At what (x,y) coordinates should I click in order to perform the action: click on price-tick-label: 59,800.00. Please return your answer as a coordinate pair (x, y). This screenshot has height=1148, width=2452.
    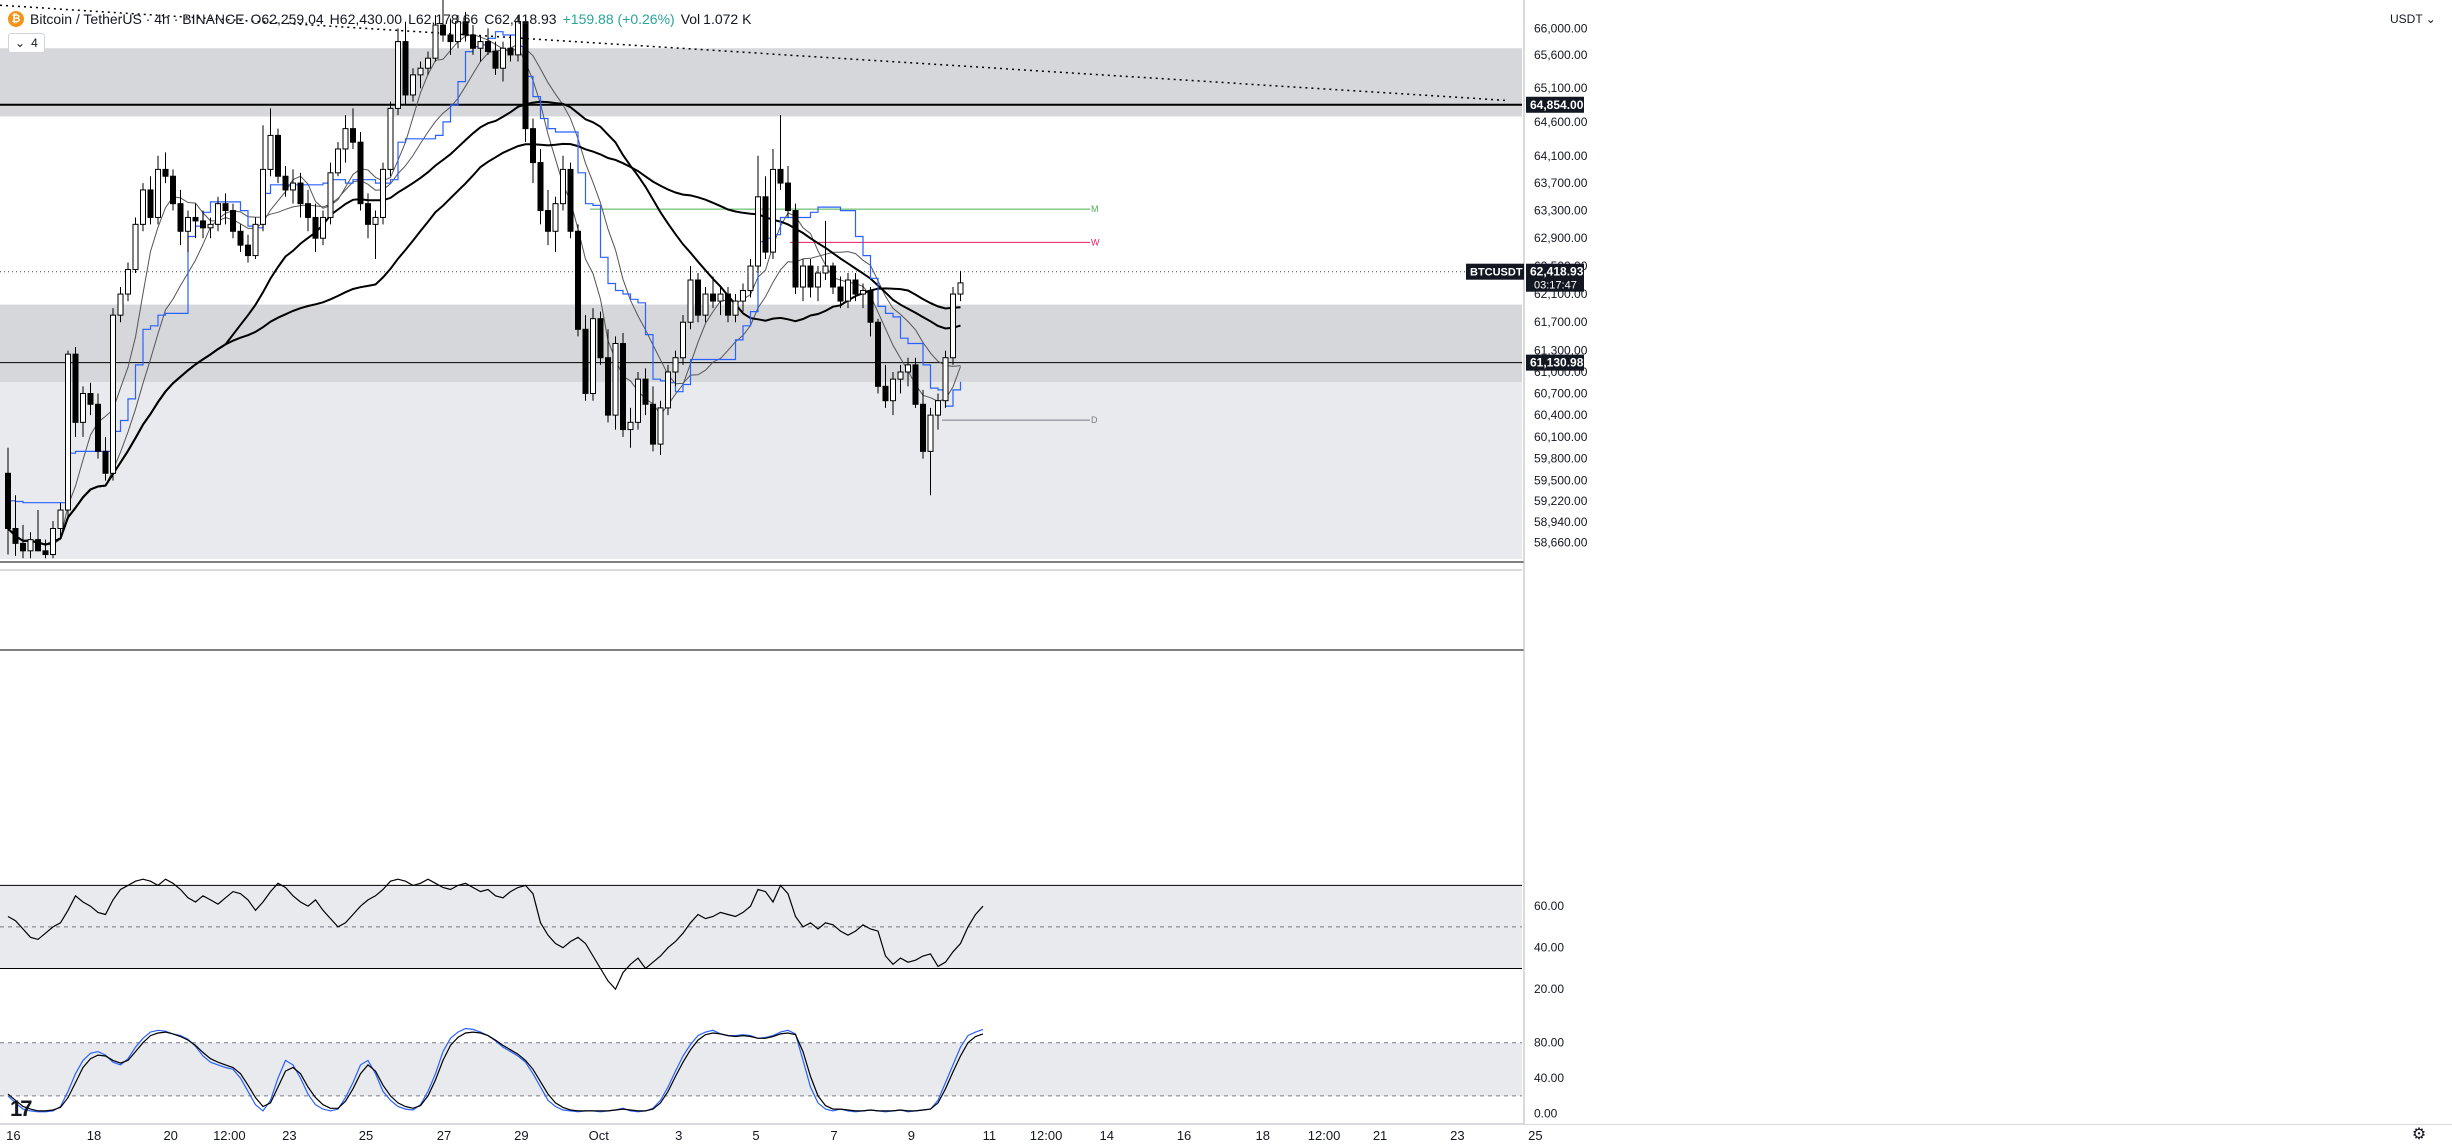
    Looking at the image, I should click on (1561, 459).